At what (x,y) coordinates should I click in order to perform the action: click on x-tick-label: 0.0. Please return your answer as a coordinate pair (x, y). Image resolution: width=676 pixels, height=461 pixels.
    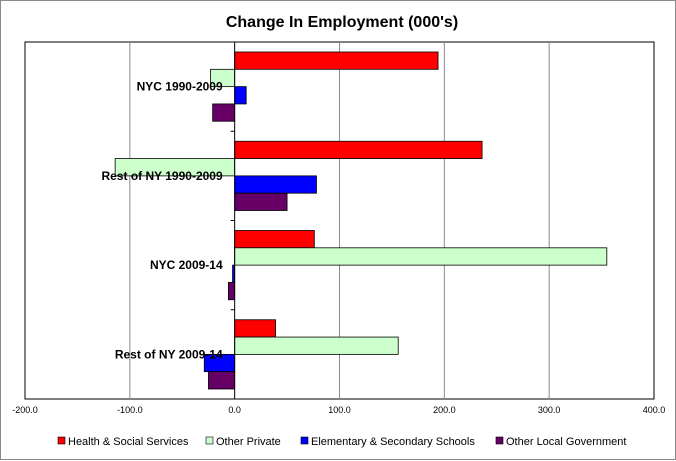
    Looking at the image, I should click on (234, 410).